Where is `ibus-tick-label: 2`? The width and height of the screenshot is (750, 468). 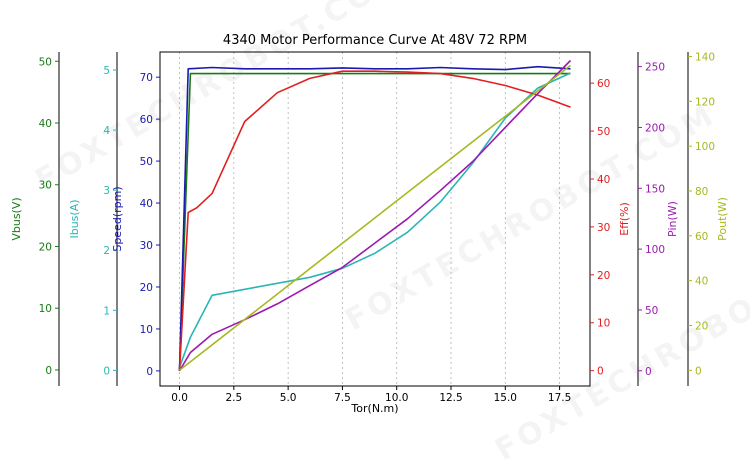 ibus-tick-label: 2 is located at coordinates (106, 251).